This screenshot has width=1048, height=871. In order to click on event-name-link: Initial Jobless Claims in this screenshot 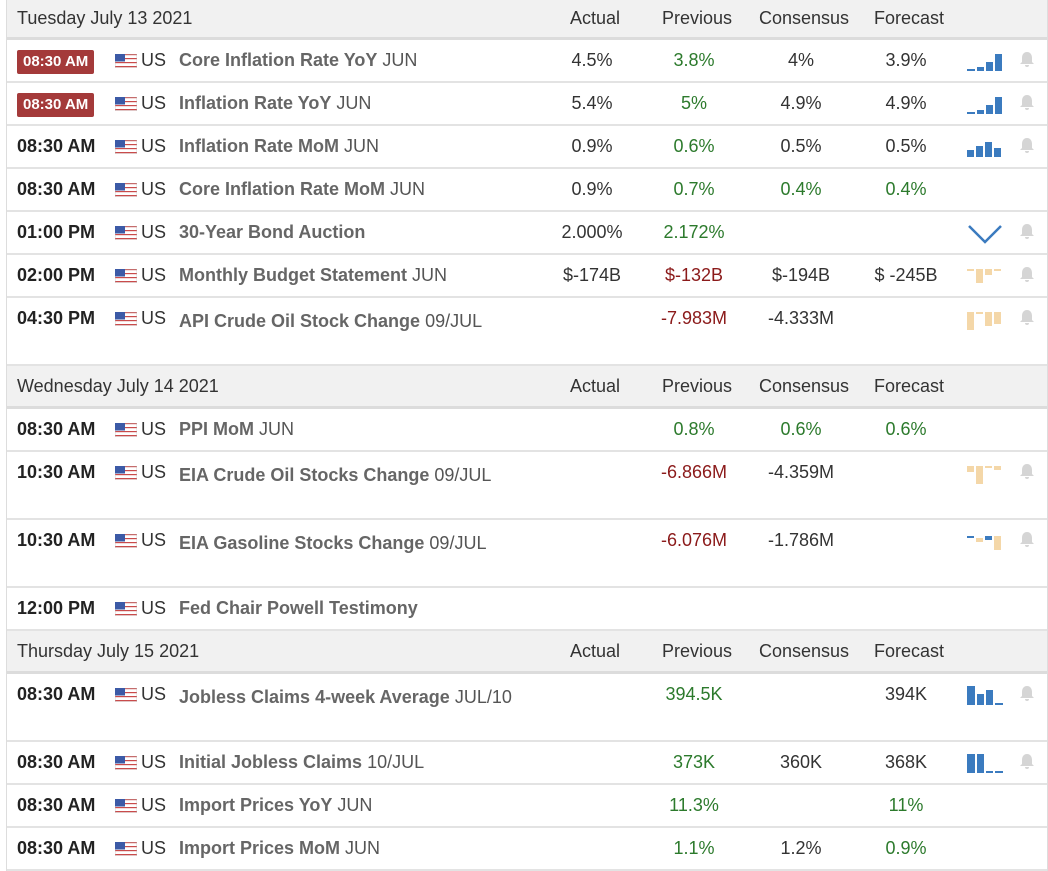, I will do `click(271, 762)`.